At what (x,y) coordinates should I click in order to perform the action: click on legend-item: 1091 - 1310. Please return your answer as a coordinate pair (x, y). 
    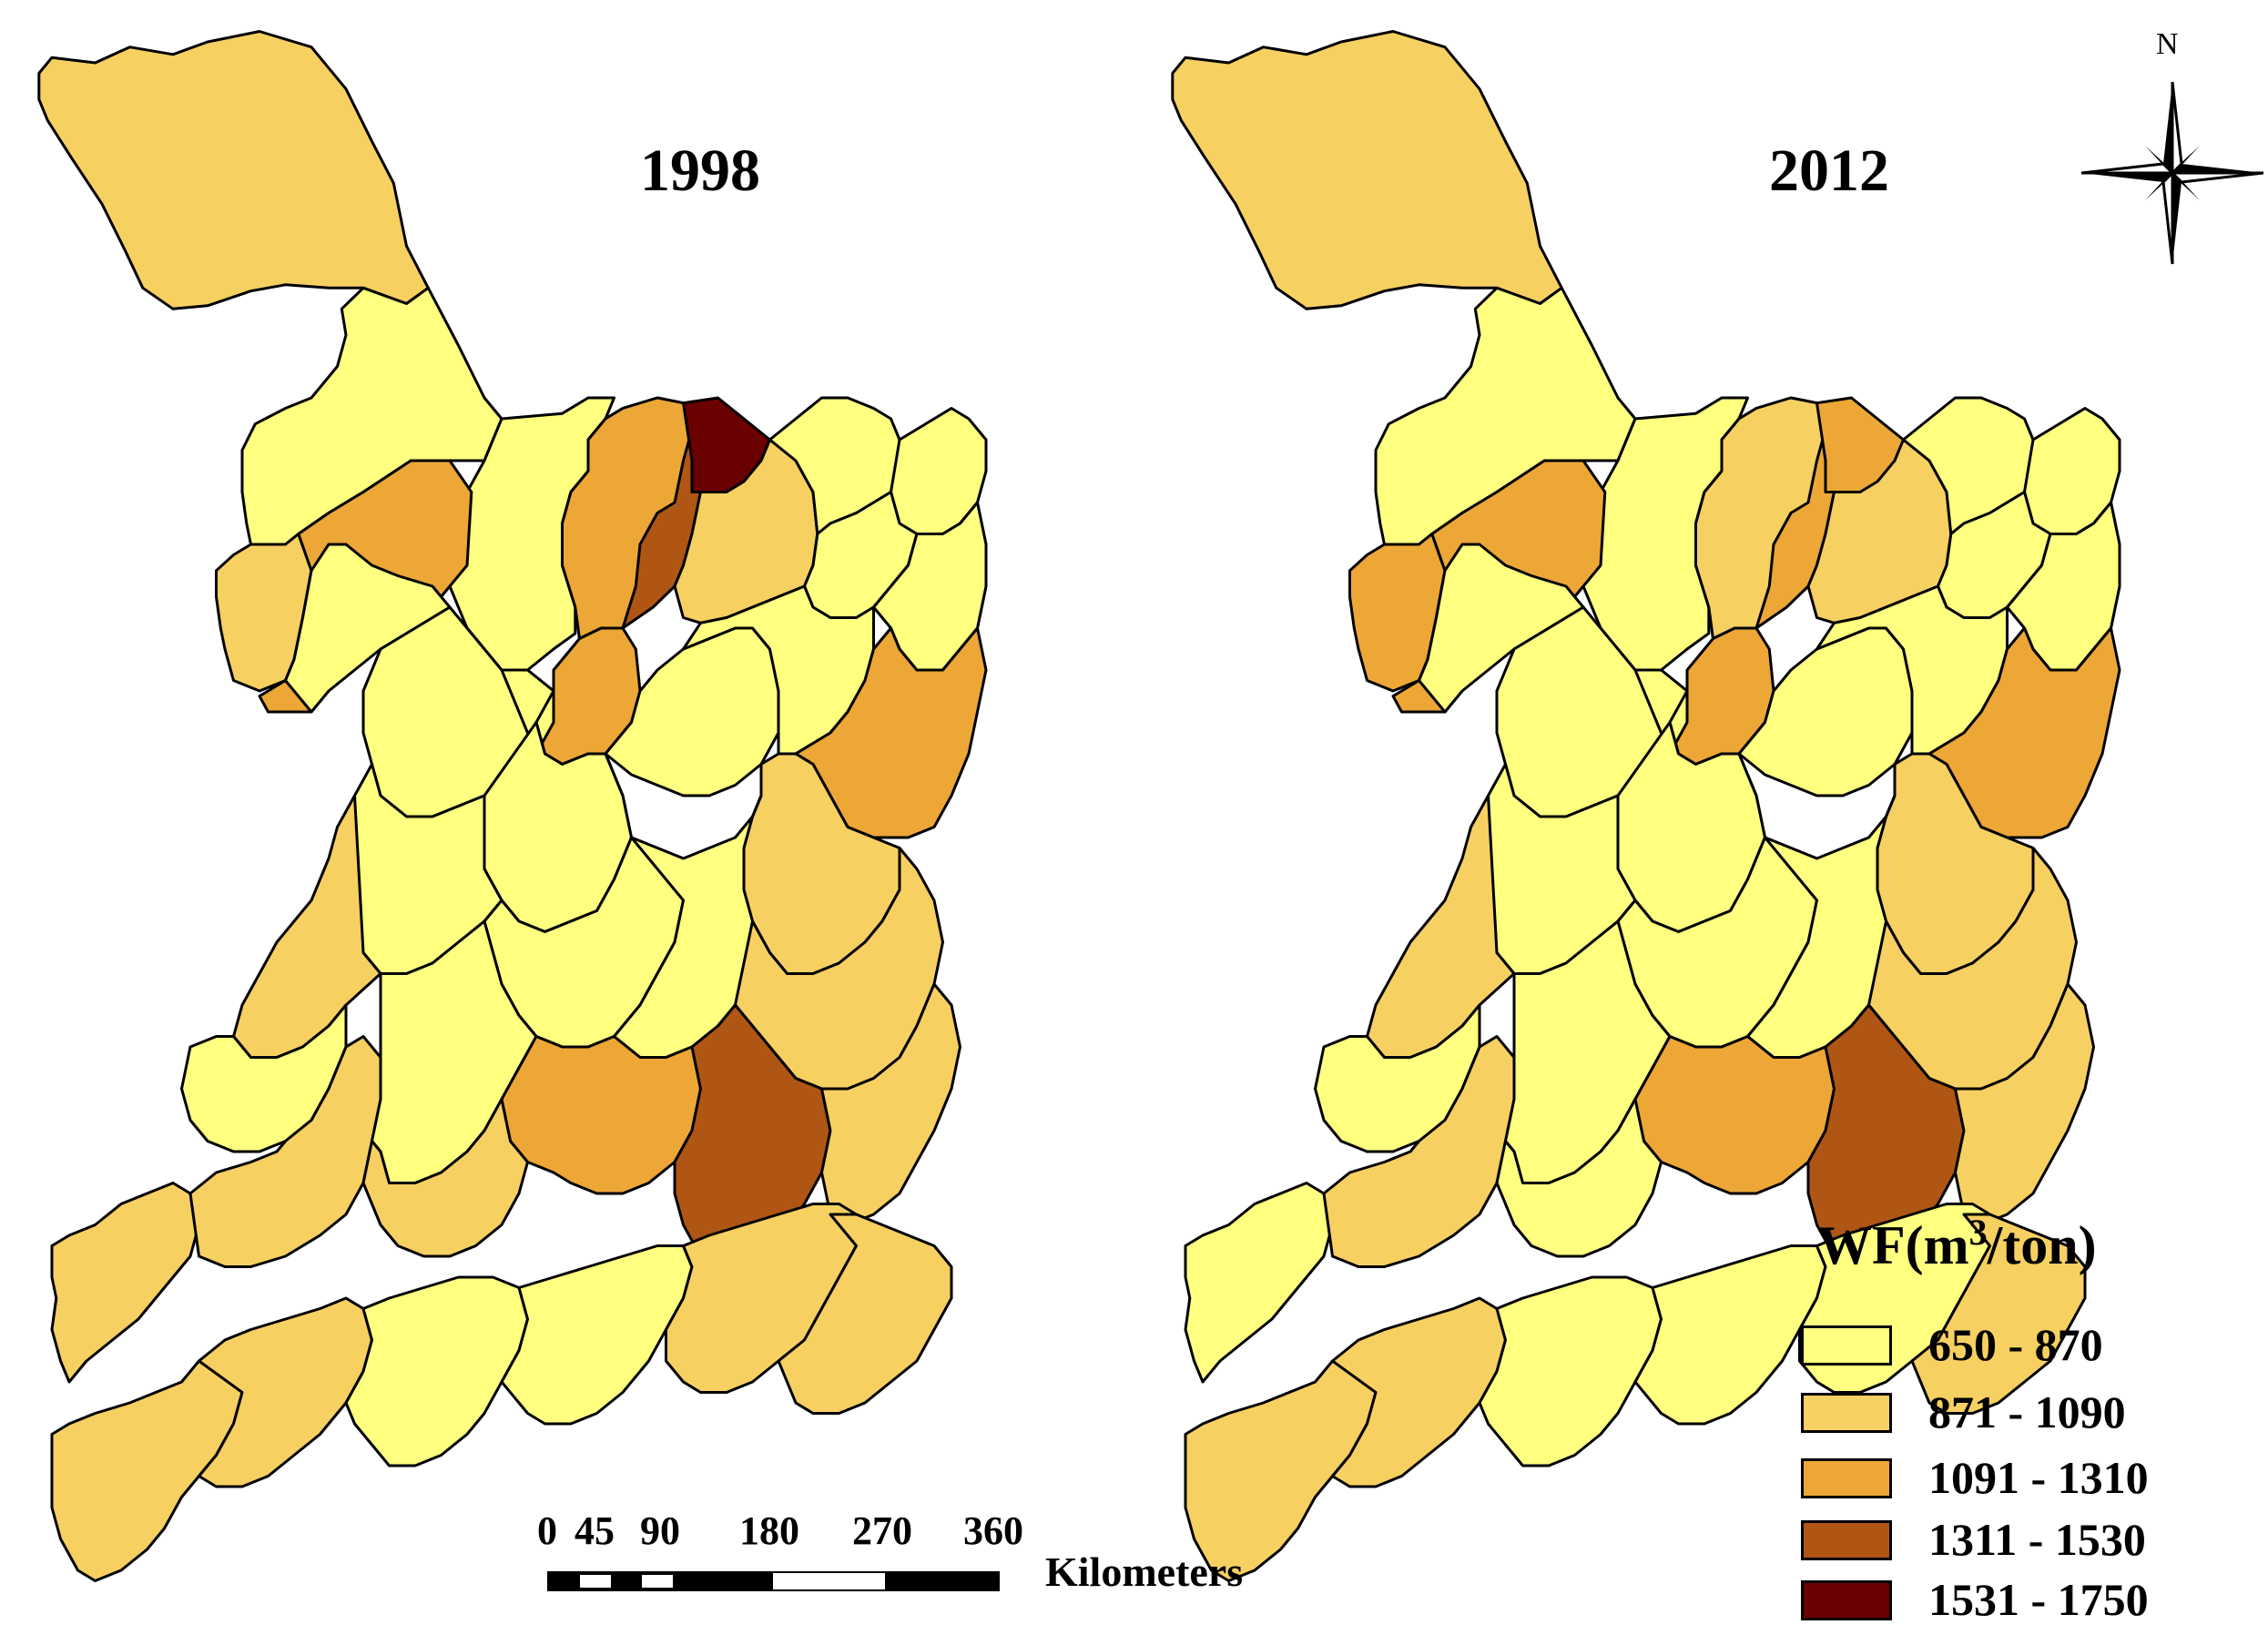
    Looking at the image, I should click on (2034, 1481).